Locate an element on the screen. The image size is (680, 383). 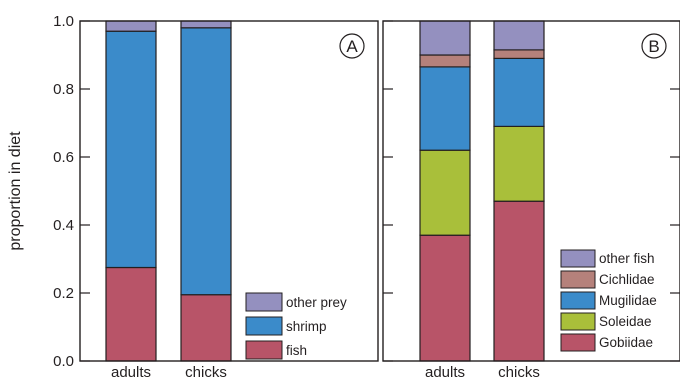
bar-b-adults-mugilidae is located at coordinates (445, 108).